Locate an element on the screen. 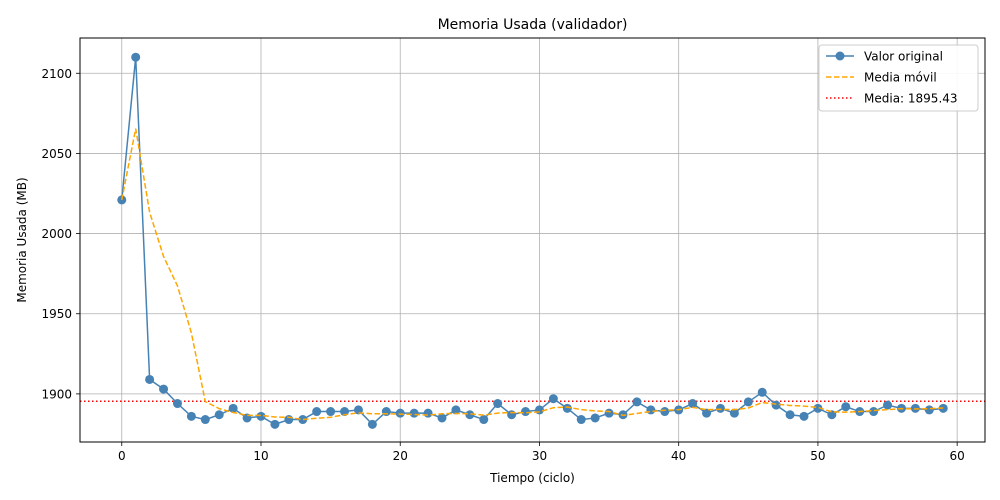 The width and height of the screenshot is (1000, 500). x-tick-label: 30 is located at coordinates (539, 456).